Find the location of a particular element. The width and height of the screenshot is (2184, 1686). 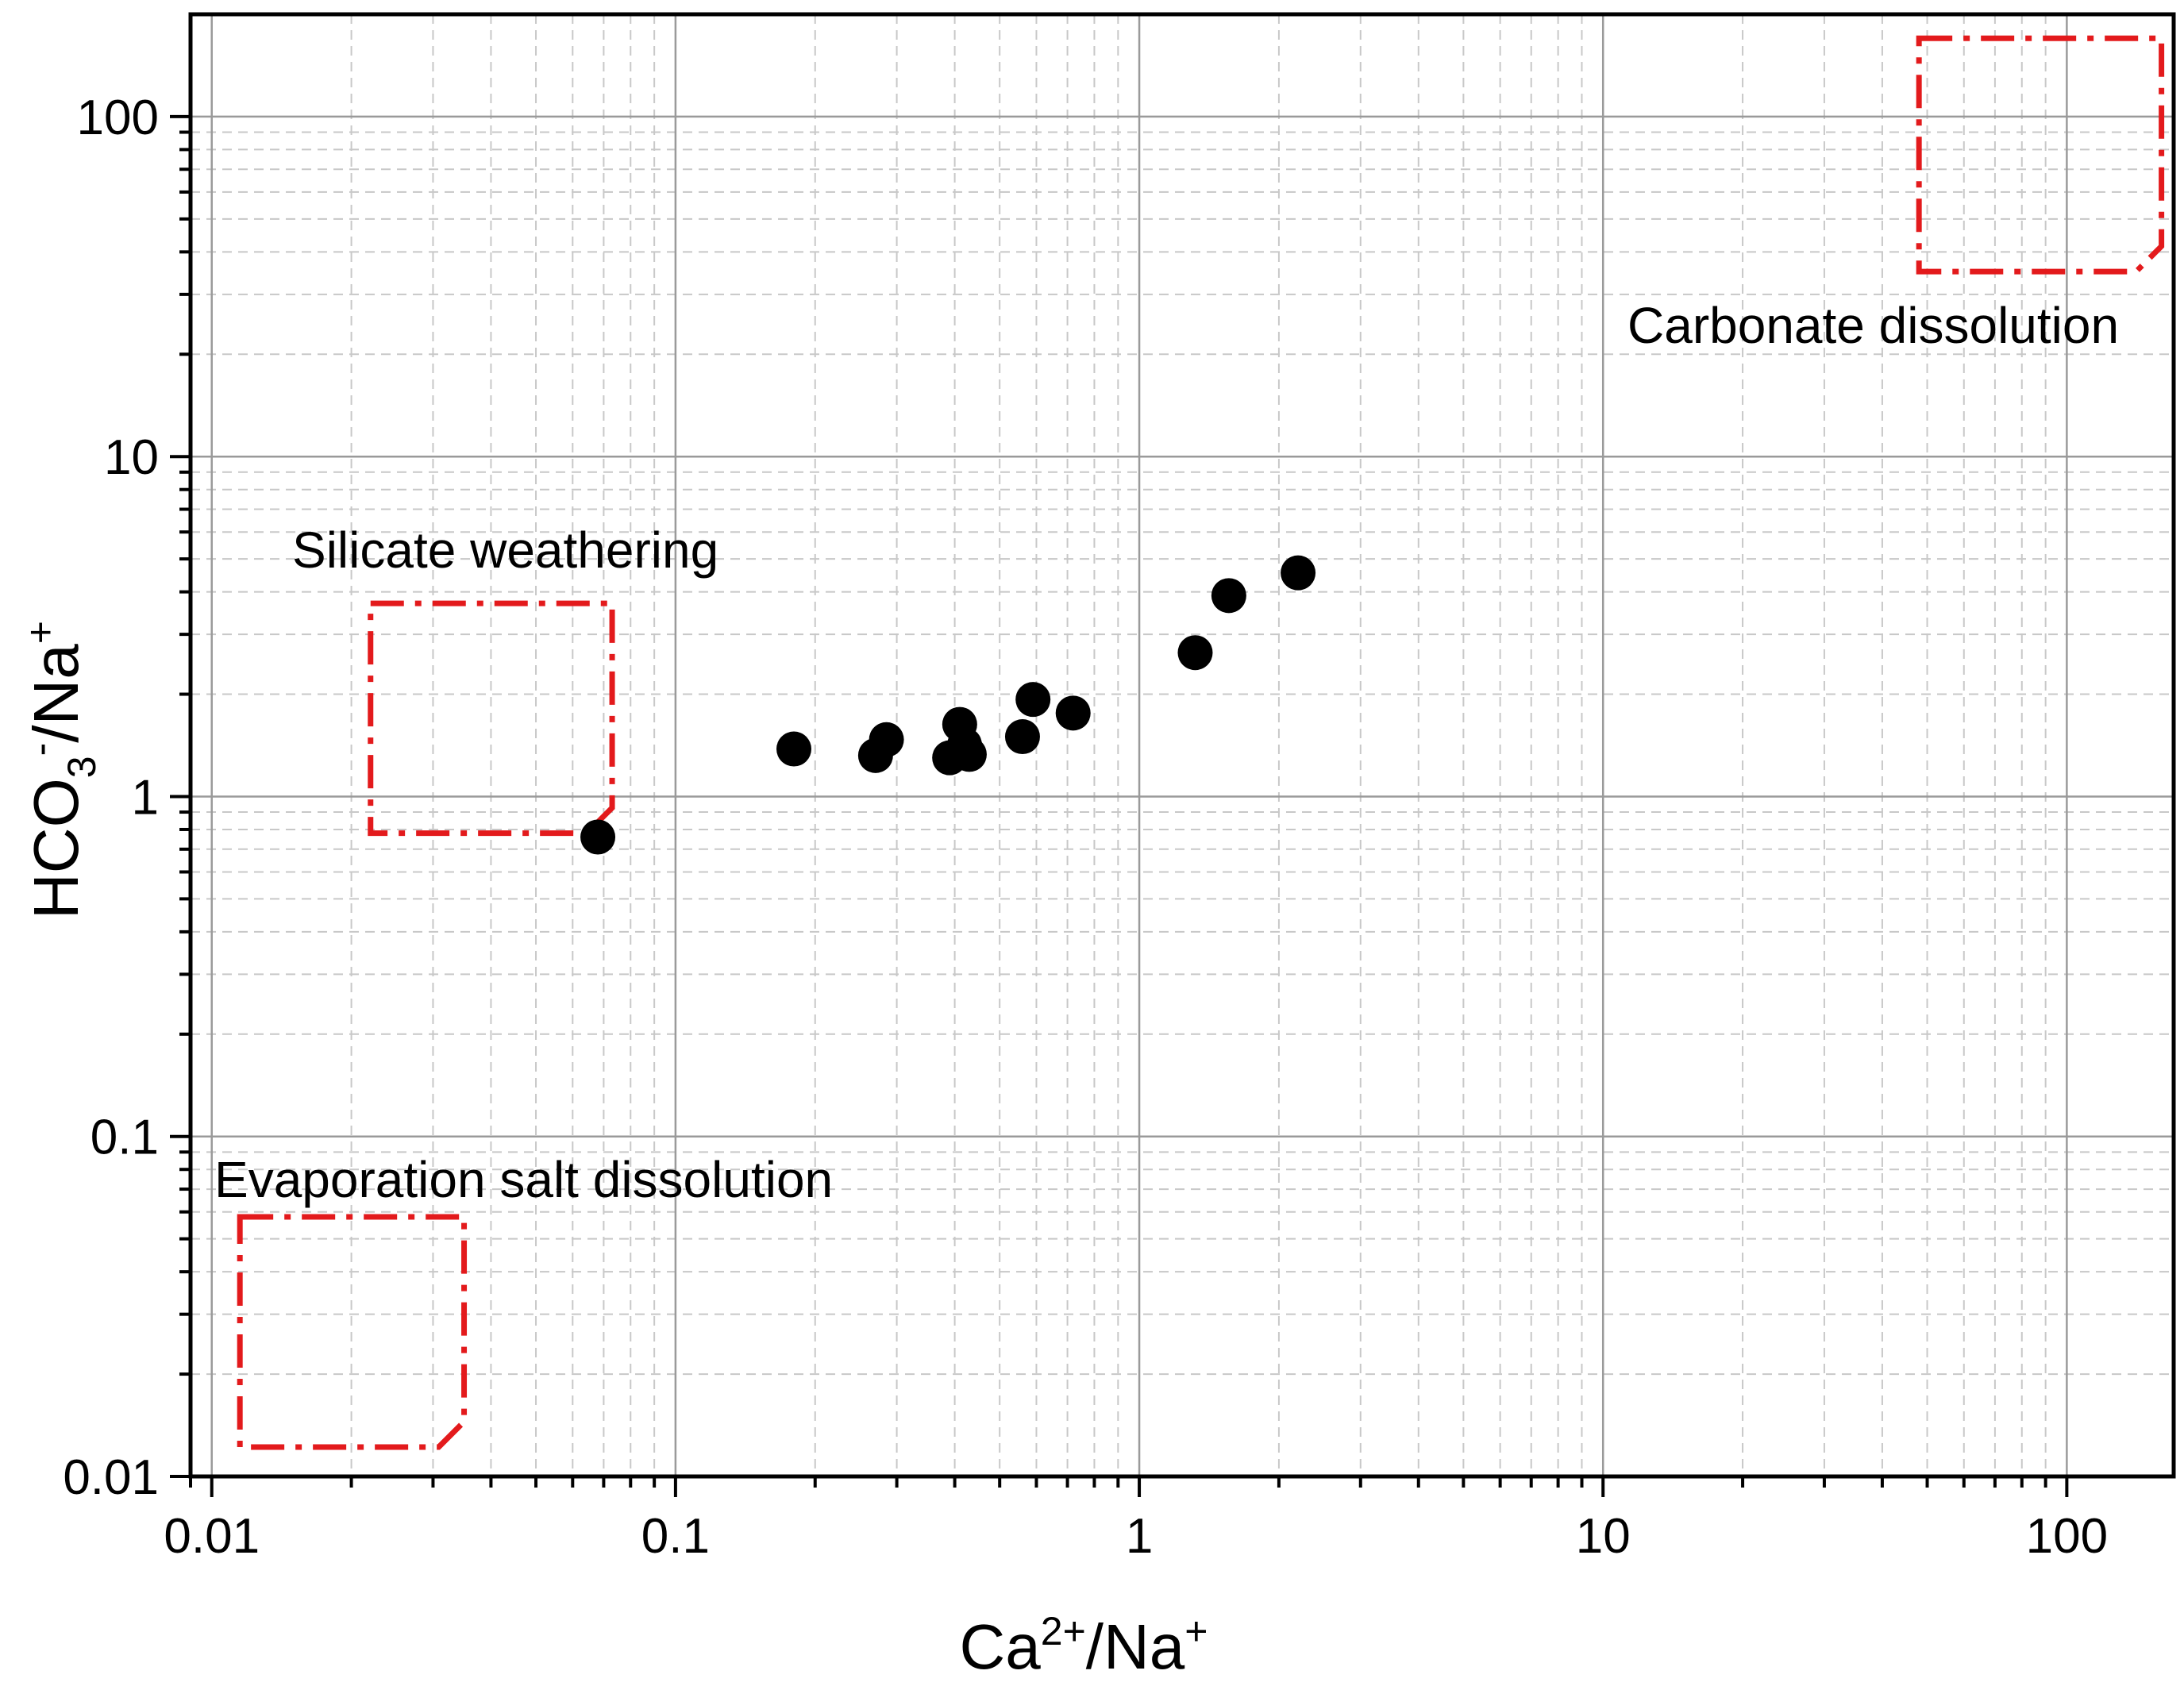

x-axis-title-mid: /Na is located at coordinates (1135, 1646).